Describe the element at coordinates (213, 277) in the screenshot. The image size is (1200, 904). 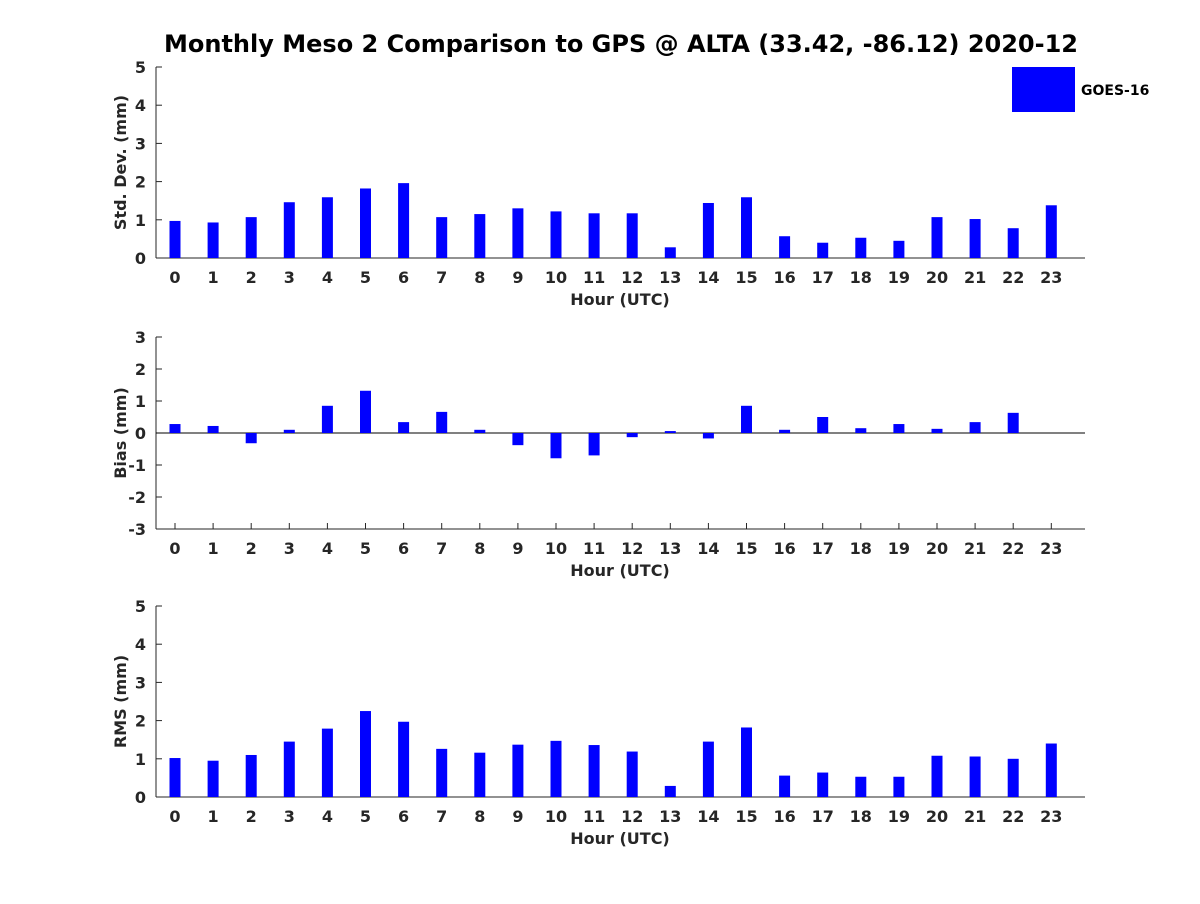
I see `x-tick-label: 1` at that location.